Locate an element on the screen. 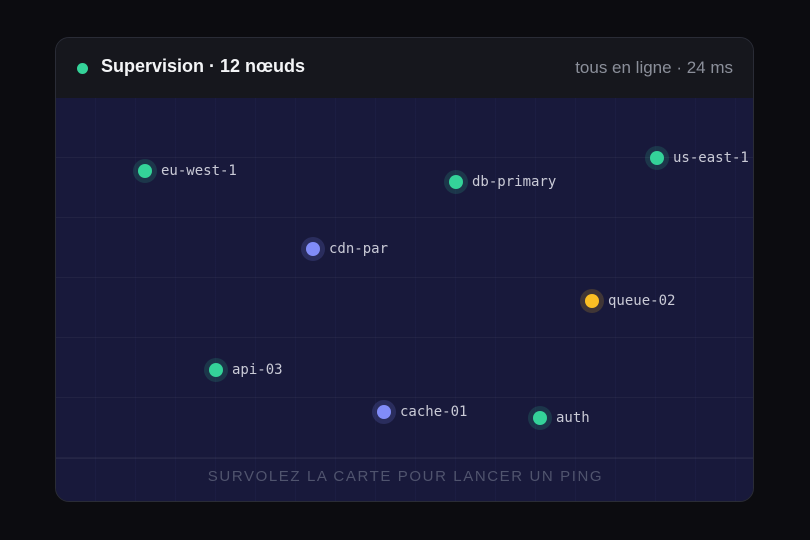 The image size is (810, 540). card-title: Supervision · 12 nœuds is located at coordinates (203, 66).